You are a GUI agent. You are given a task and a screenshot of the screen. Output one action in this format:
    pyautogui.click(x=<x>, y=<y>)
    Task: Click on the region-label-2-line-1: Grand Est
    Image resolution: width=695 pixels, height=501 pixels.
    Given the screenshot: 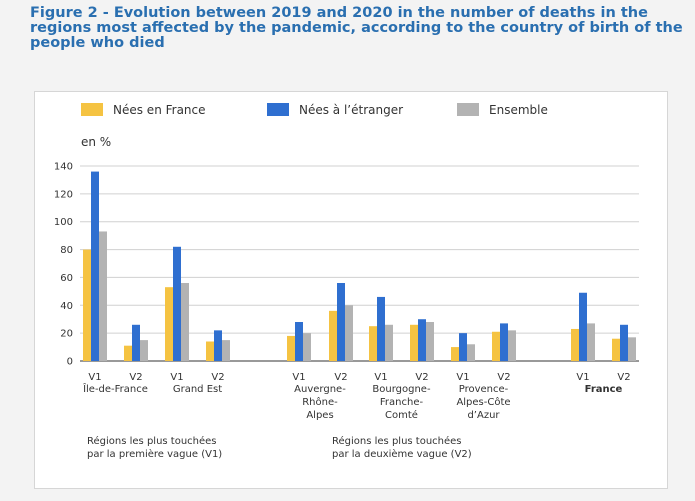 What is the action you would take?
    pyautogui.click(x=197, y=389)
    